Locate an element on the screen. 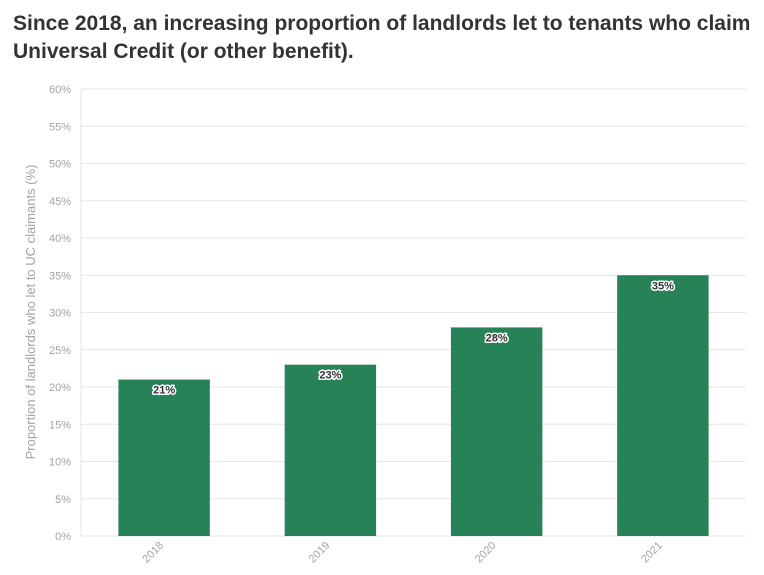 The width and height of the screenshot is (764, 575). y-tick-label: 25% is located at coordinates (60, 351).